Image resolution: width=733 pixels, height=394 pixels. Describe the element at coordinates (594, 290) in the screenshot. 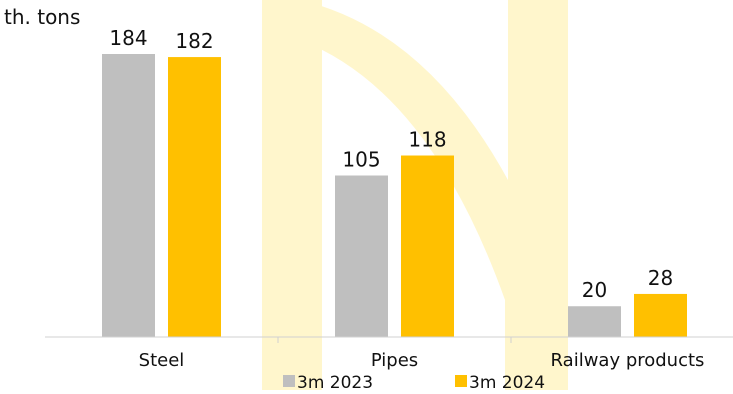

I see `value-label-railway-products-3m-2023: 20` at that location.